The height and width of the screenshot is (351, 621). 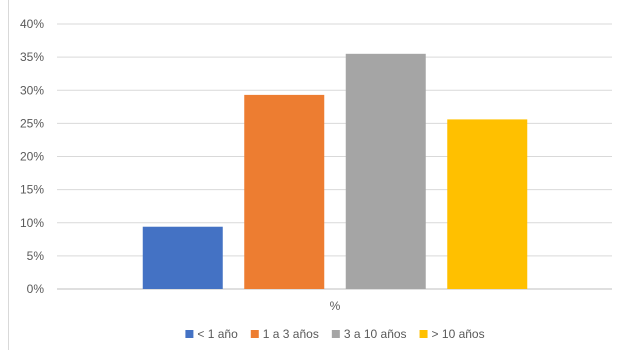 What do you see at coordinates (32, 223) in the screenshot?
I see `y-tick-label: 10%` at bounding box center [32, 223].